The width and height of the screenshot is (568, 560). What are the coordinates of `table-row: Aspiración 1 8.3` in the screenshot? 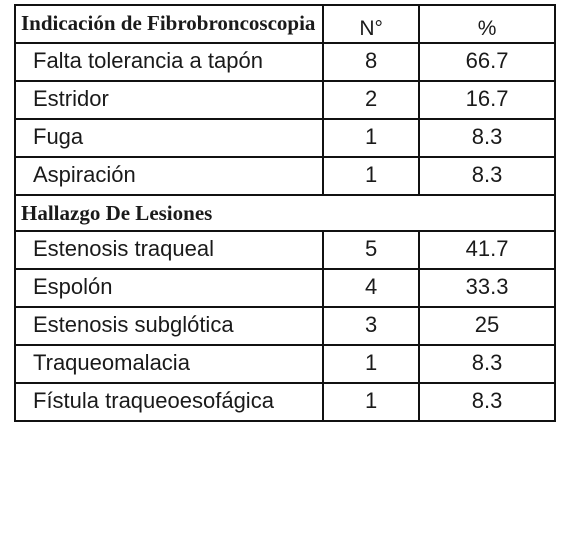 It's located at (284, 176).